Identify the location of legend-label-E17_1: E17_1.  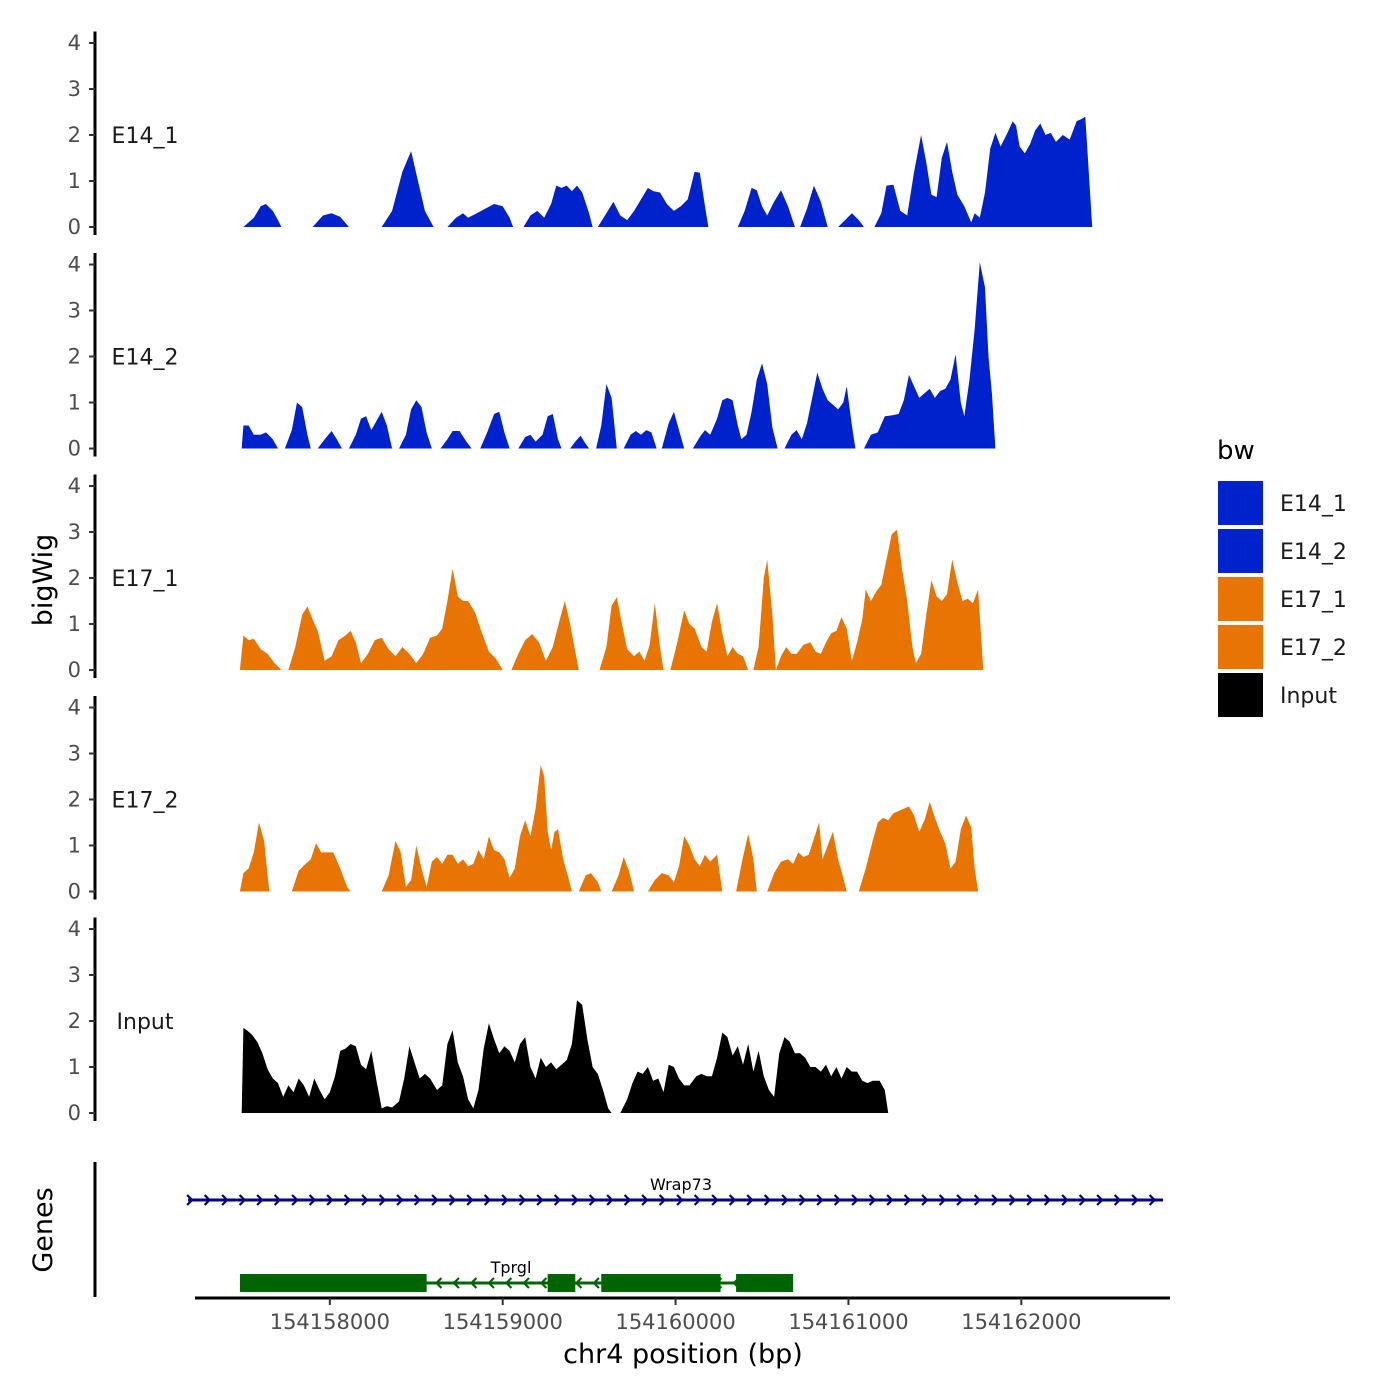
(1313, 600).